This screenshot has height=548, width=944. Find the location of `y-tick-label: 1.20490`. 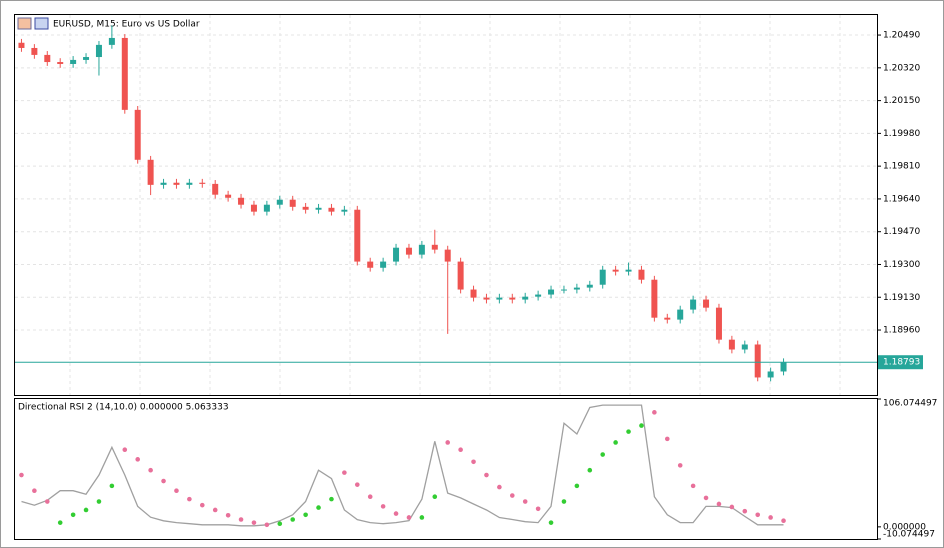

y-tick-label: 1.20490 is located at coordinates (901, 36).